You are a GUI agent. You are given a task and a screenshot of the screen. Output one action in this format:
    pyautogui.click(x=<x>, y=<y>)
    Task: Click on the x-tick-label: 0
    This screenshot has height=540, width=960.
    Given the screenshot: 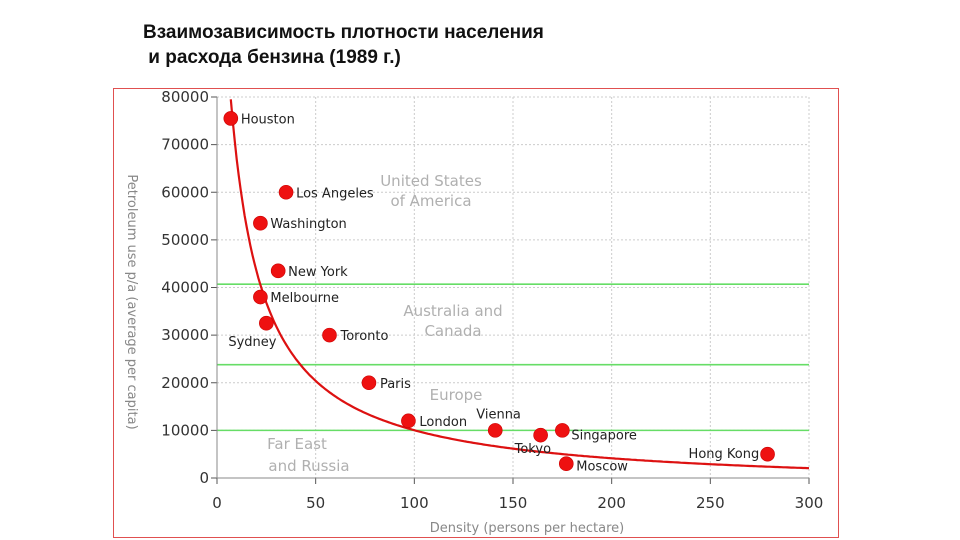 What is the action you would take?
    pyautogui.click(x=217, y=503)
    